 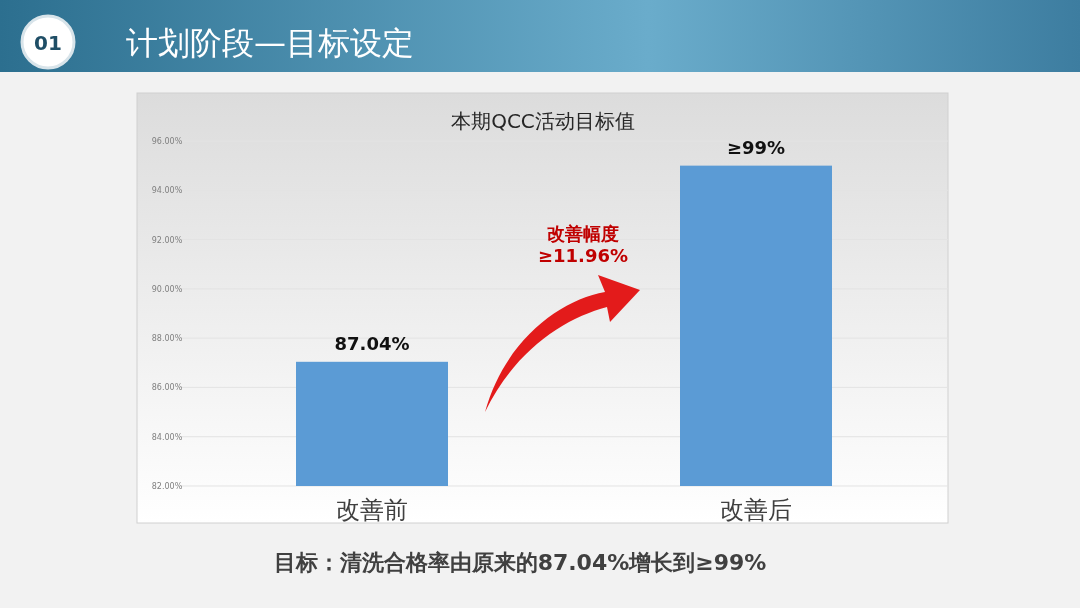 What do you see at coordinates (167, 437) in the screenshot?
I see `y-tick-label: 84.00%` at bounding box center [167, 437].